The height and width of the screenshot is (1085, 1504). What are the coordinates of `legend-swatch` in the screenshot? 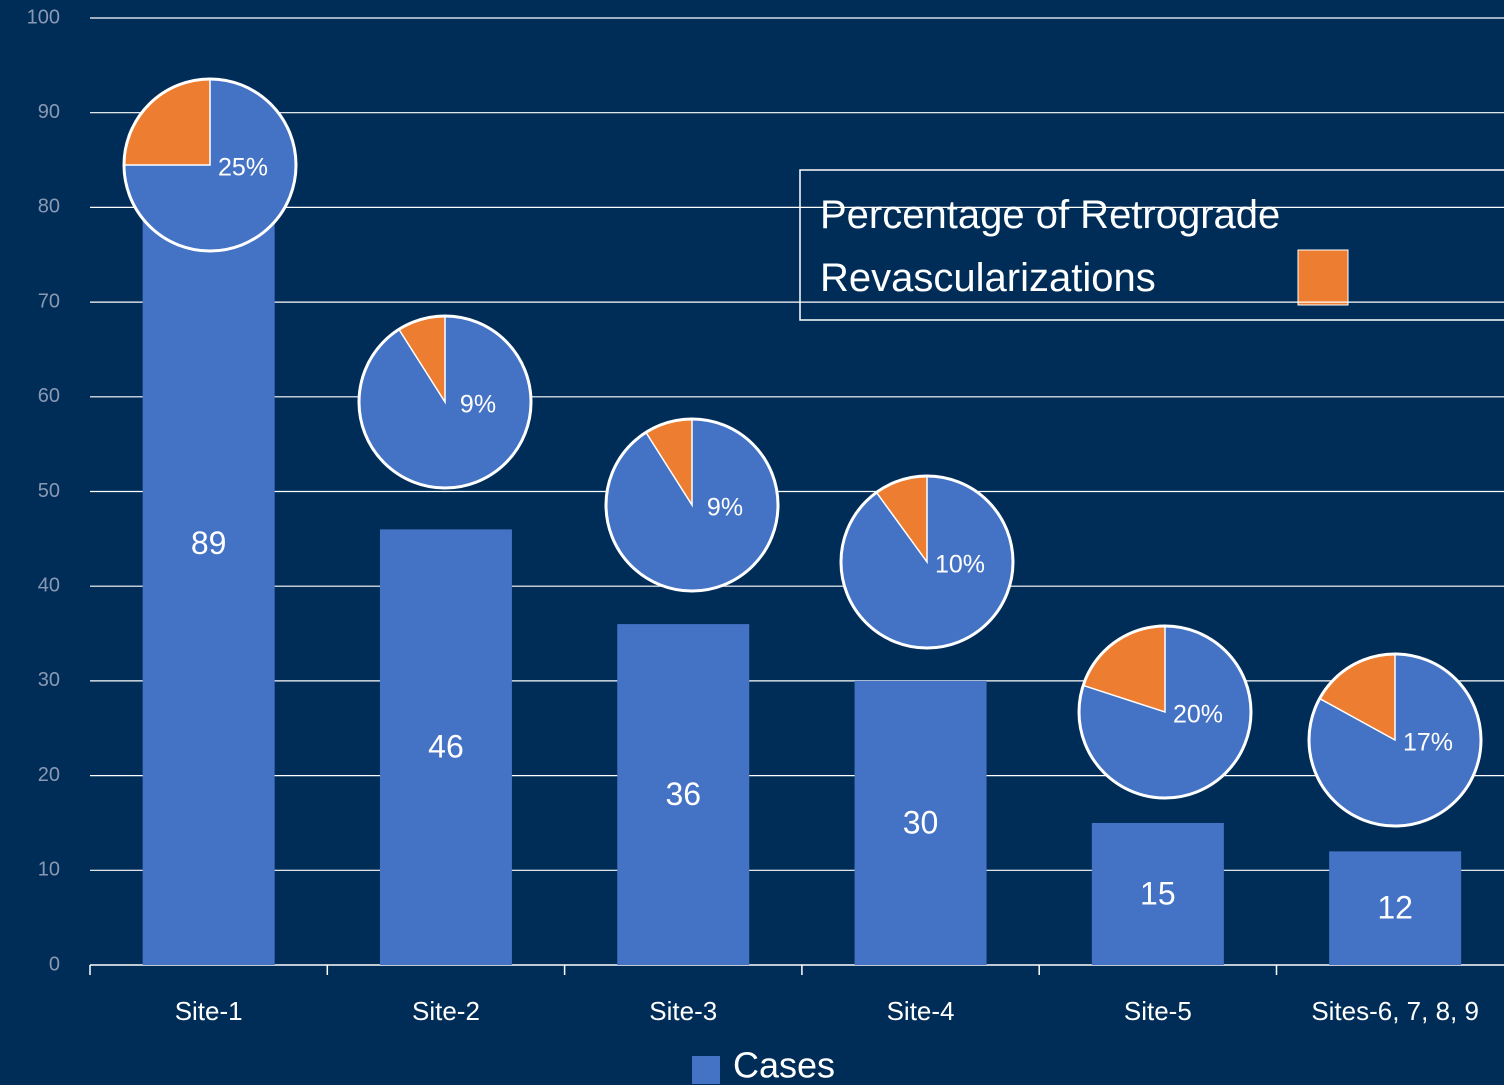 It's located at (706, 1070).